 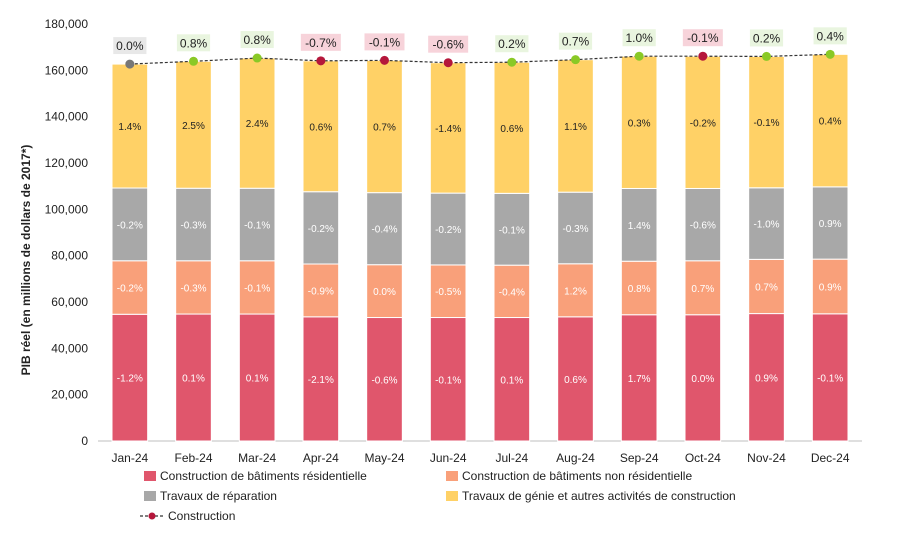 I want to click on segment-value-label: -0.4%, so click(x=384, y=230).